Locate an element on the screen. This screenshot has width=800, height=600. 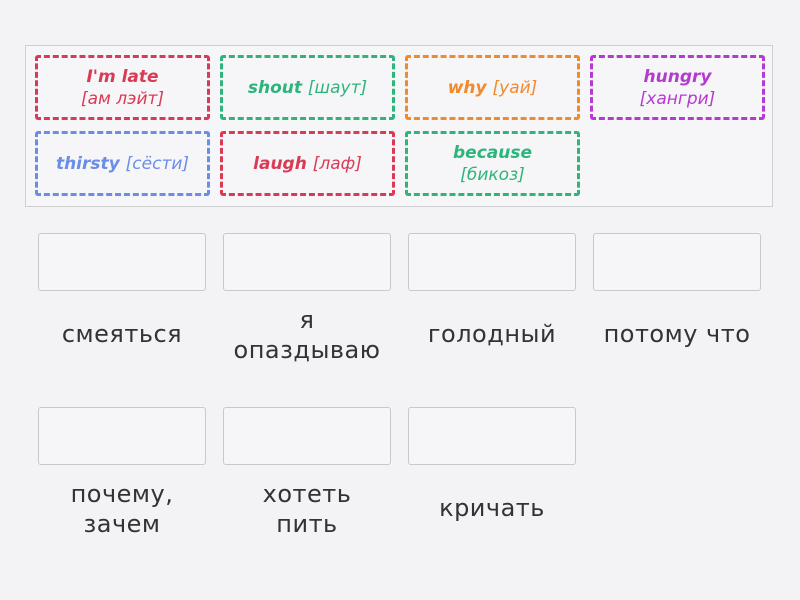
label-line: зачем is located at coordinates (122, 524).